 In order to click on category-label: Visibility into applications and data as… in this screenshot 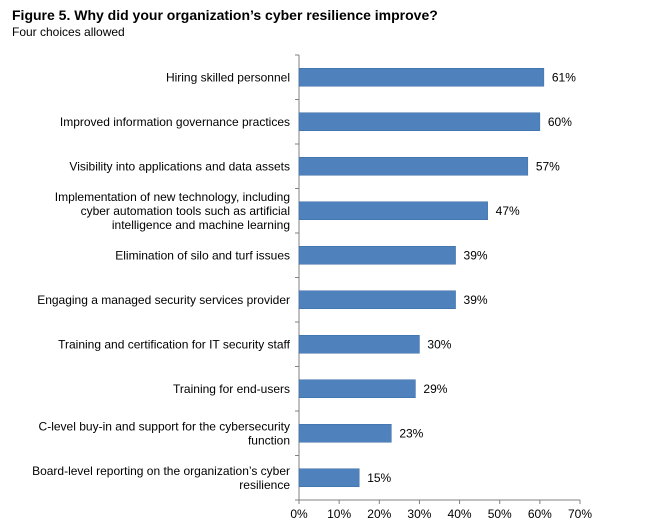, I will do `click(179, 166)`.